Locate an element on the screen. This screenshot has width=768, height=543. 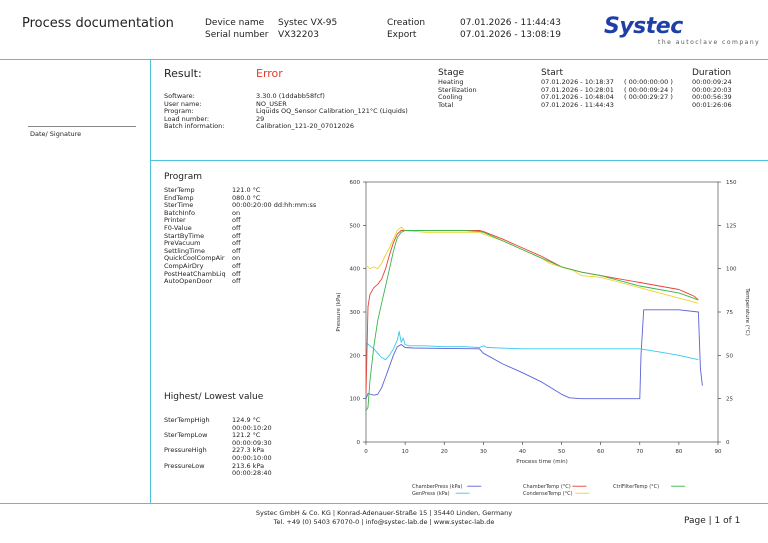
export-label: Export is located at coordinates (402, 35).